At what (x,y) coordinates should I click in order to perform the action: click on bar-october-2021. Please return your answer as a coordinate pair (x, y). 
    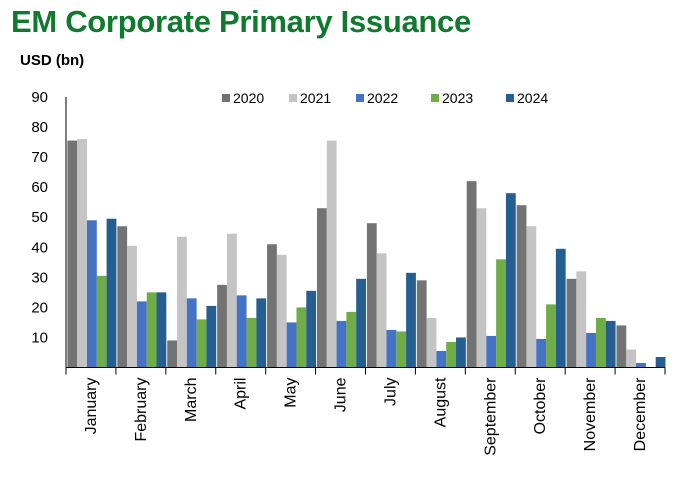
    Looking at the image, I should click on (531, 297).